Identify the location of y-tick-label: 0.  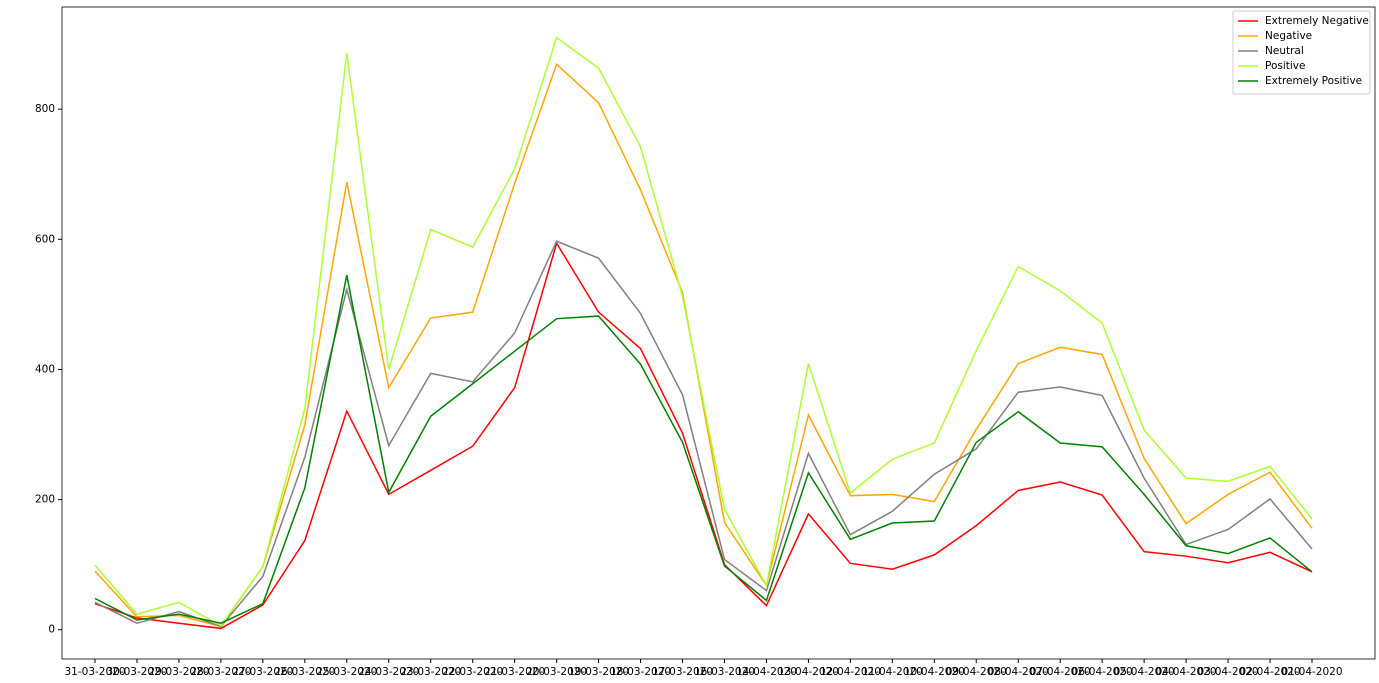
(51, 630).